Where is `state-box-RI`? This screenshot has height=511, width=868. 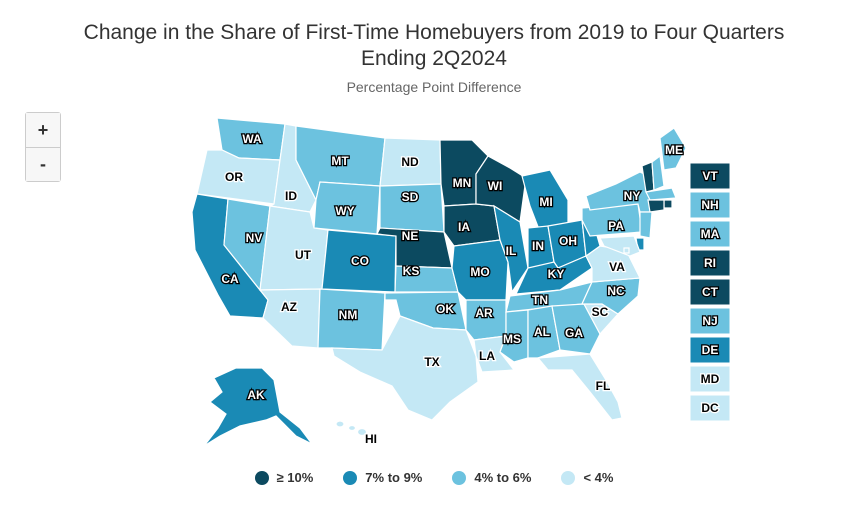
state-box-RI is located at coordinates (710, 263).